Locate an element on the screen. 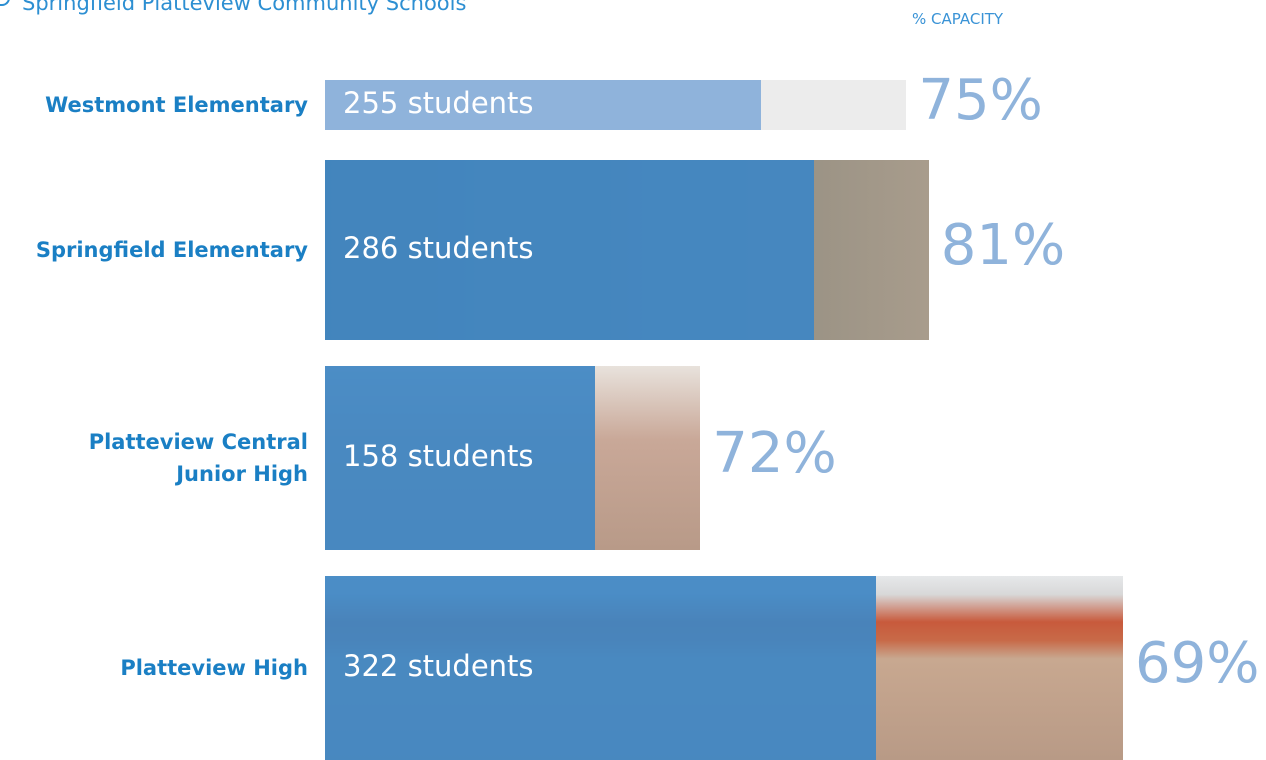  category-label: Platteview High is located at coordinates (214, 668).